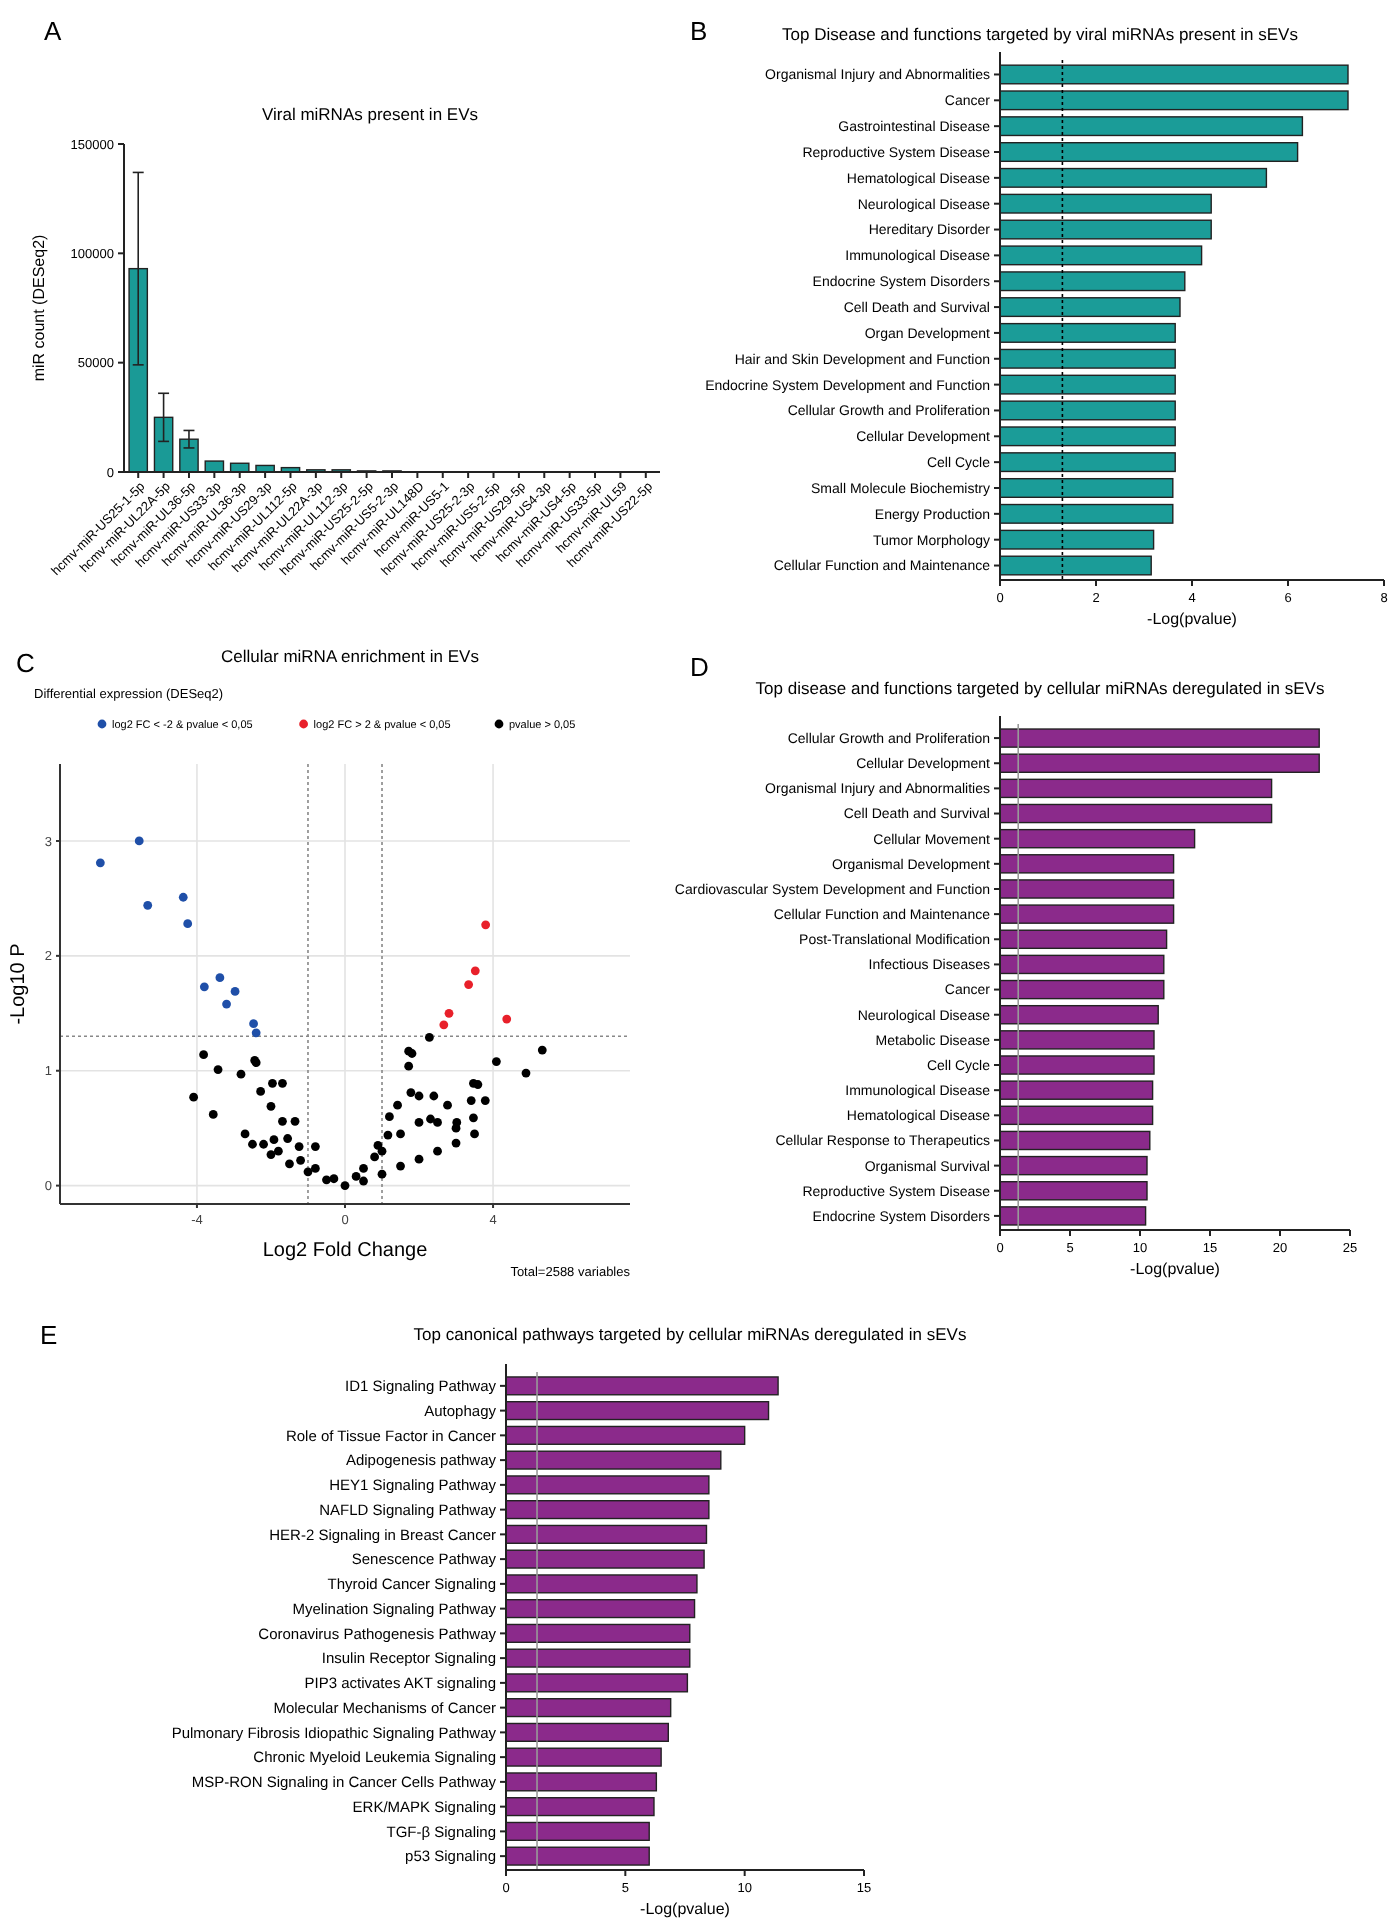 The height and width of the screenshot is (1926, 1400). What do you see at coordinates (350, 656) in the screenshot?
I see `chart-title: Cellular miRNA enrichment in EVs` at bounding box center [350, 656].